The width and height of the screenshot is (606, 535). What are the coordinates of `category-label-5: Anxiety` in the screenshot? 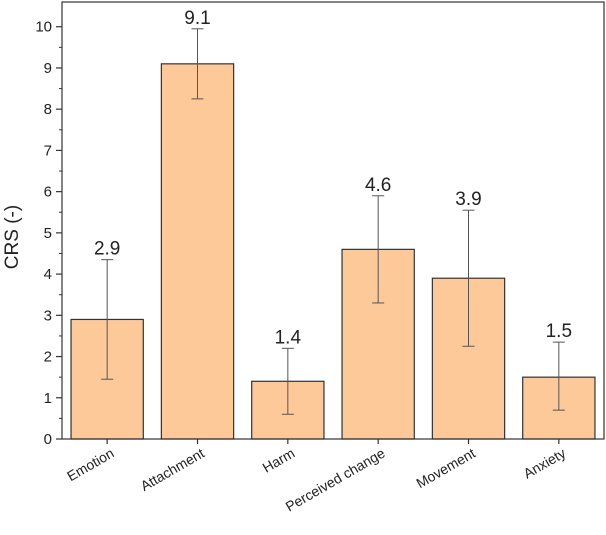 It's located at (545, 463).